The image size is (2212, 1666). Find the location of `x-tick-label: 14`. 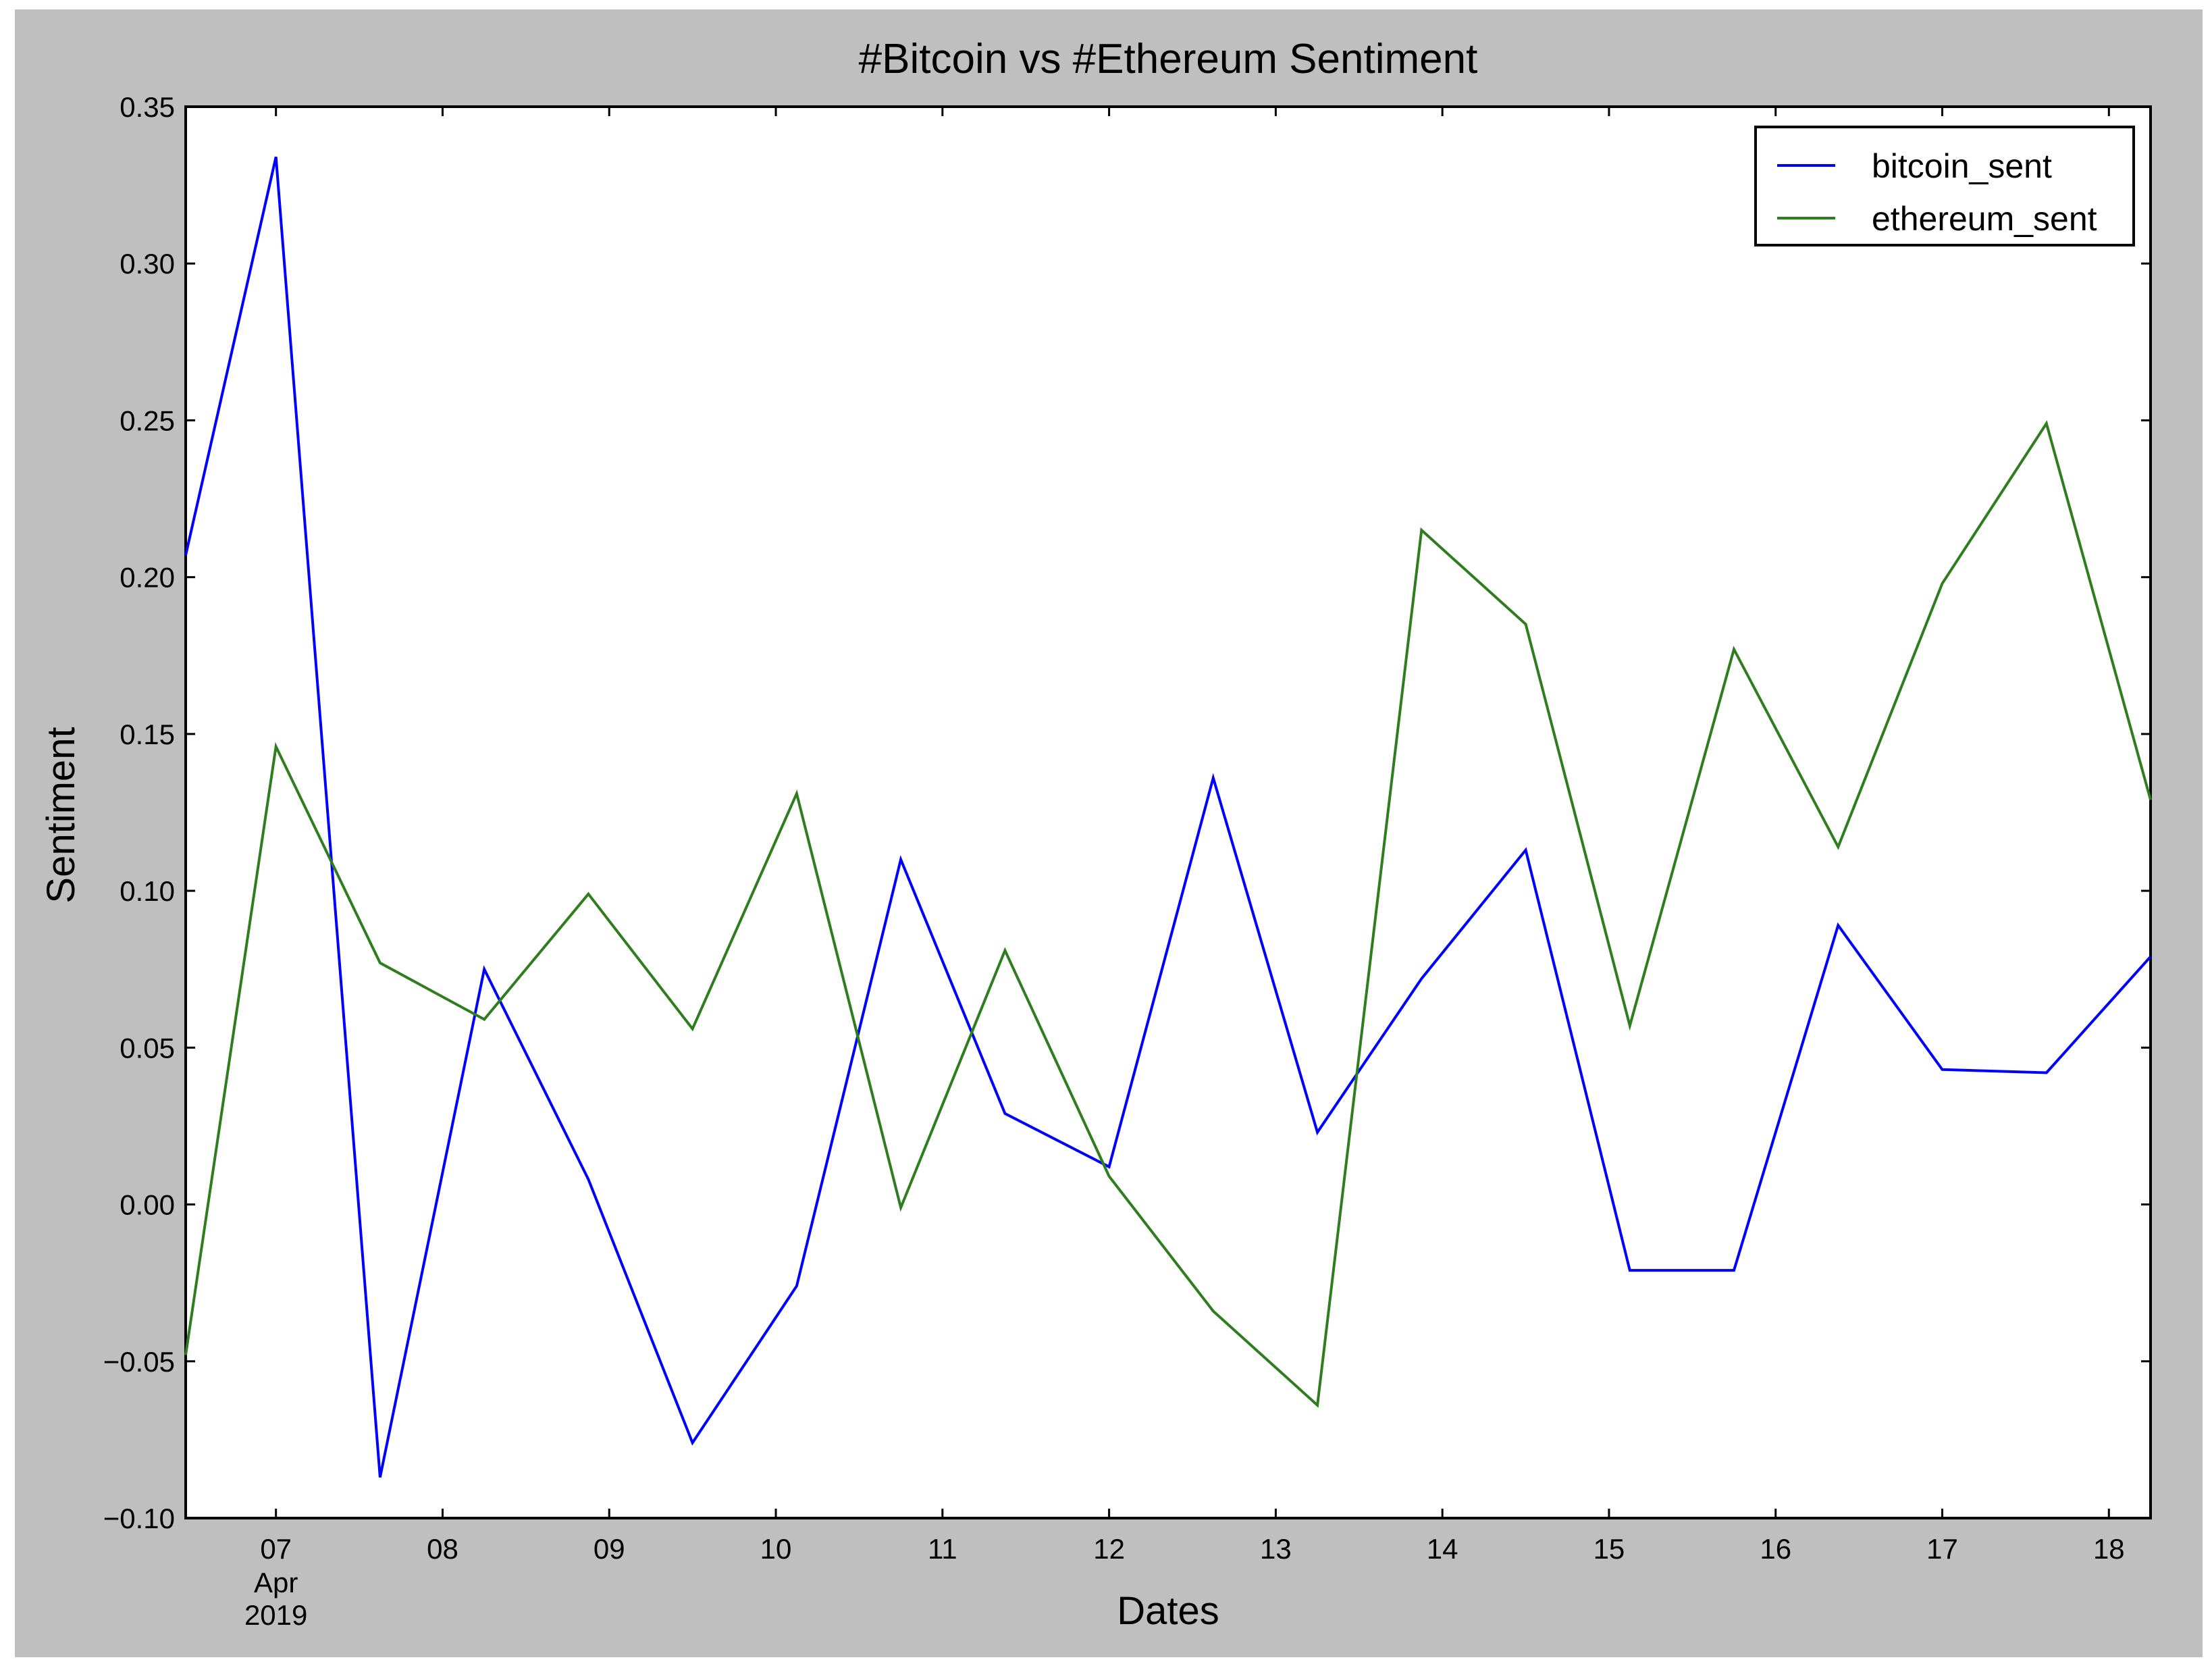

x-tick-label: 14 is located at coordinates (1442, 1549).